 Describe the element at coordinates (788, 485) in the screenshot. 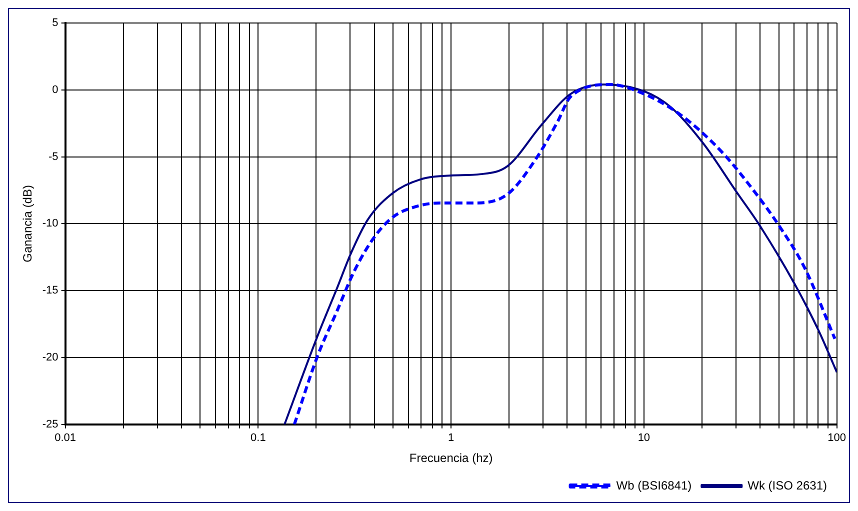

I see `legend-label: Wk (ISO 2631)` at that location.